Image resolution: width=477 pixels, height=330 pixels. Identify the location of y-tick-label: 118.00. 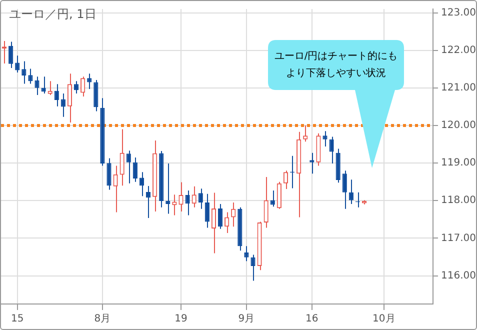
(458, 200).